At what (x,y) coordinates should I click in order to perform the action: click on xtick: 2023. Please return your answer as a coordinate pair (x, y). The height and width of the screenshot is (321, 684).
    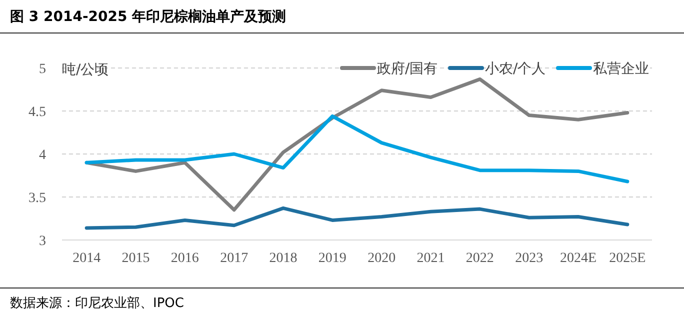
    Looking at the image, I should click on (529, 258).